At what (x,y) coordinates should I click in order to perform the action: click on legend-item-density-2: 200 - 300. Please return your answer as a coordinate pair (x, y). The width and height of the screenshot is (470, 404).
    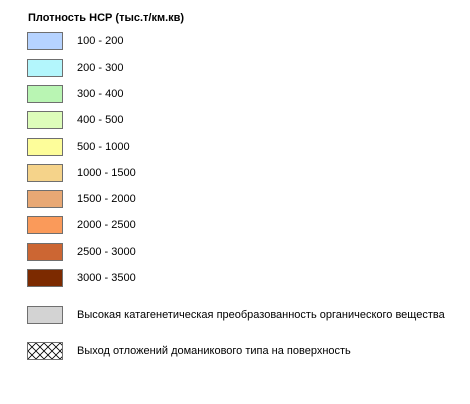
    Looking at the image, I should click on (247, 69).